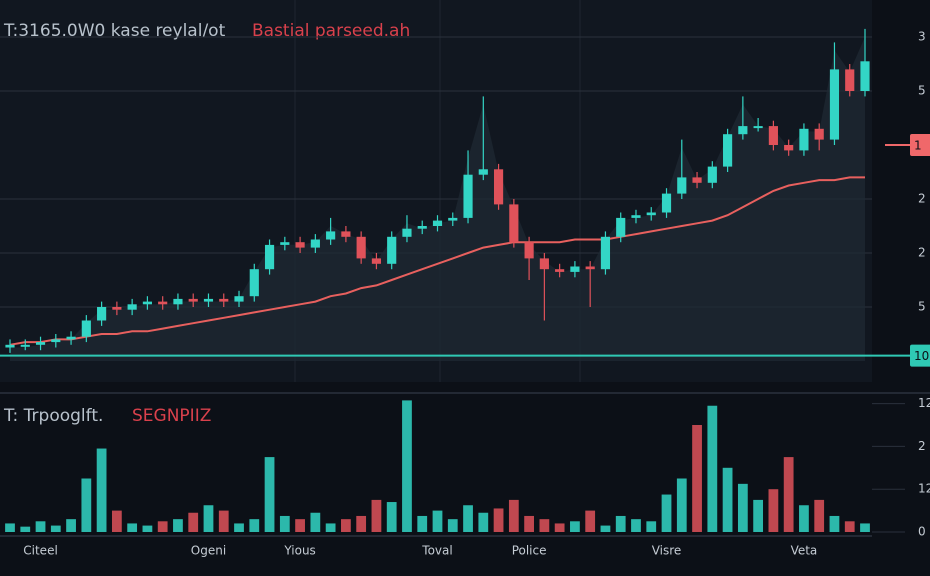 This screenshot has width=930, height=576. What do you see at coordinates (299, 551) in the screenshot?
I see `x-tick-label: Yious` at bounding box center [299, 551].